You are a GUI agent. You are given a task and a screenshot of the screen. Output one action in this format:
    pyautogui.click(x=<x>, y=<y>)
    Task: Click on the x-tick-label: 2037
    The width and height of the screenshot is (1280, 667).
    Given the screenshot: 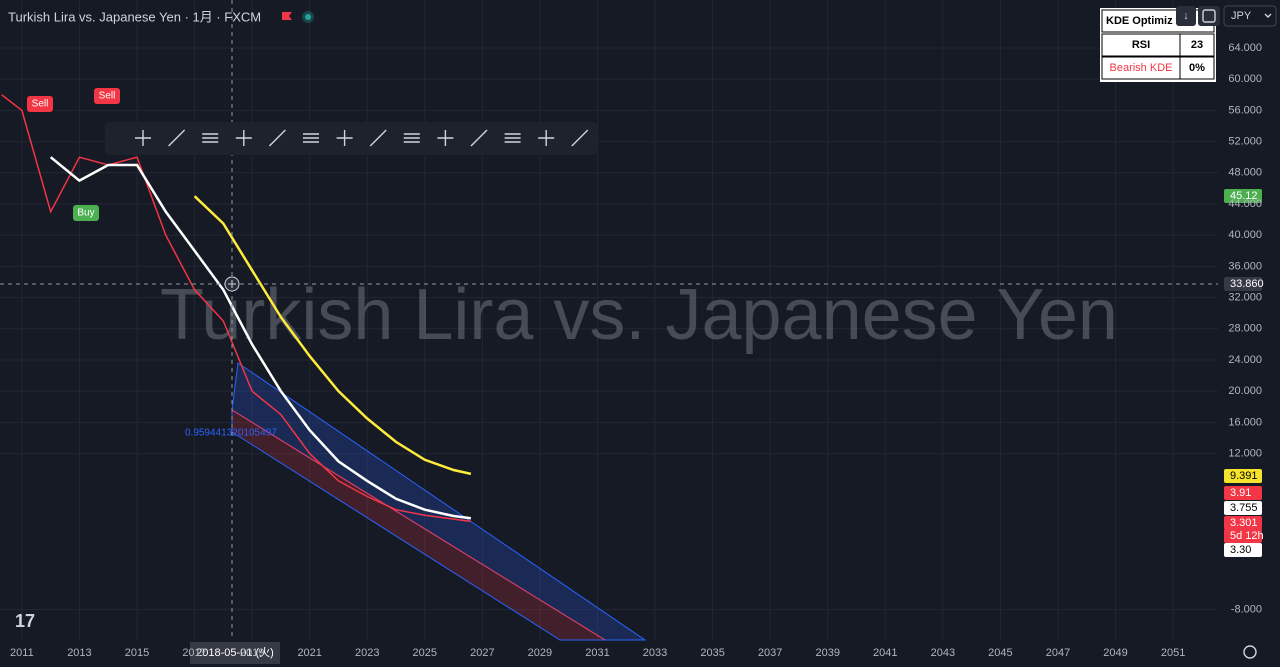 What is the action you would take?
    pyautogui.click(x=770, y=653)
    